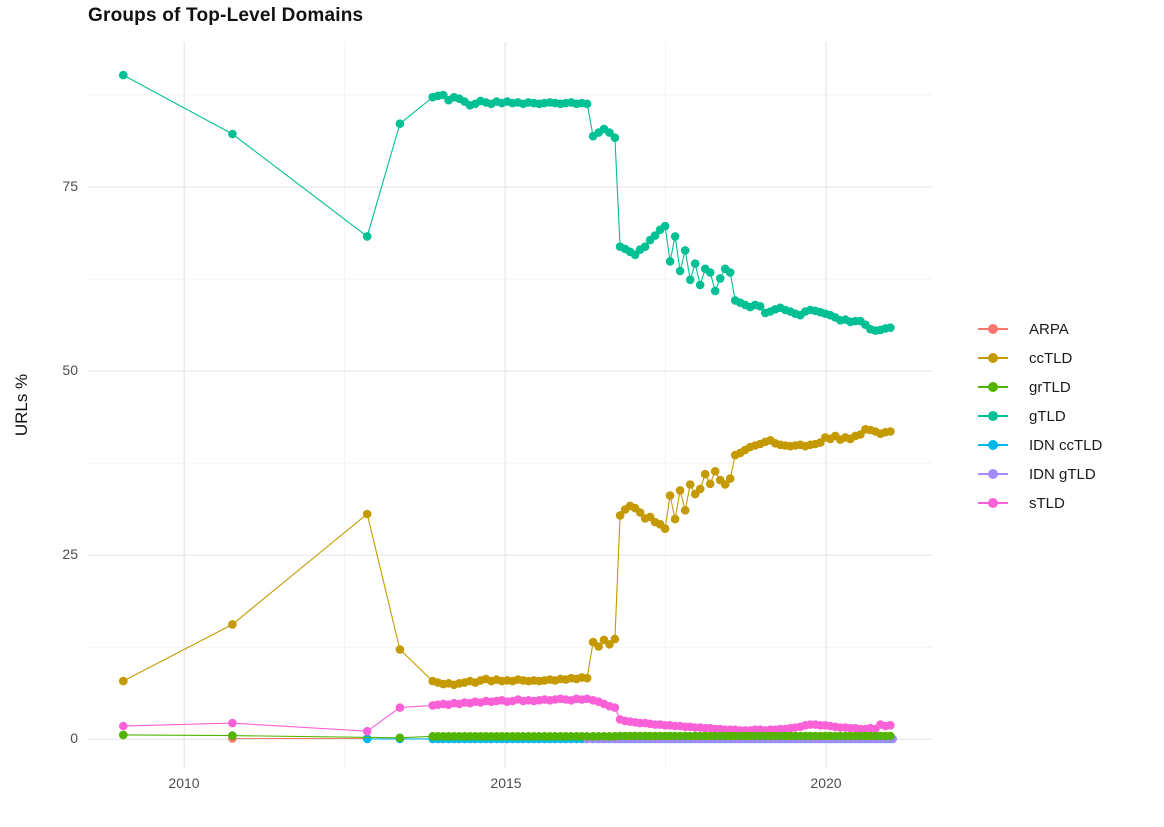  What do you see at coordinates (1051, 358) in the screenshot?
I see `legend-label: ccTLD` at bounding box center [1051, 358].